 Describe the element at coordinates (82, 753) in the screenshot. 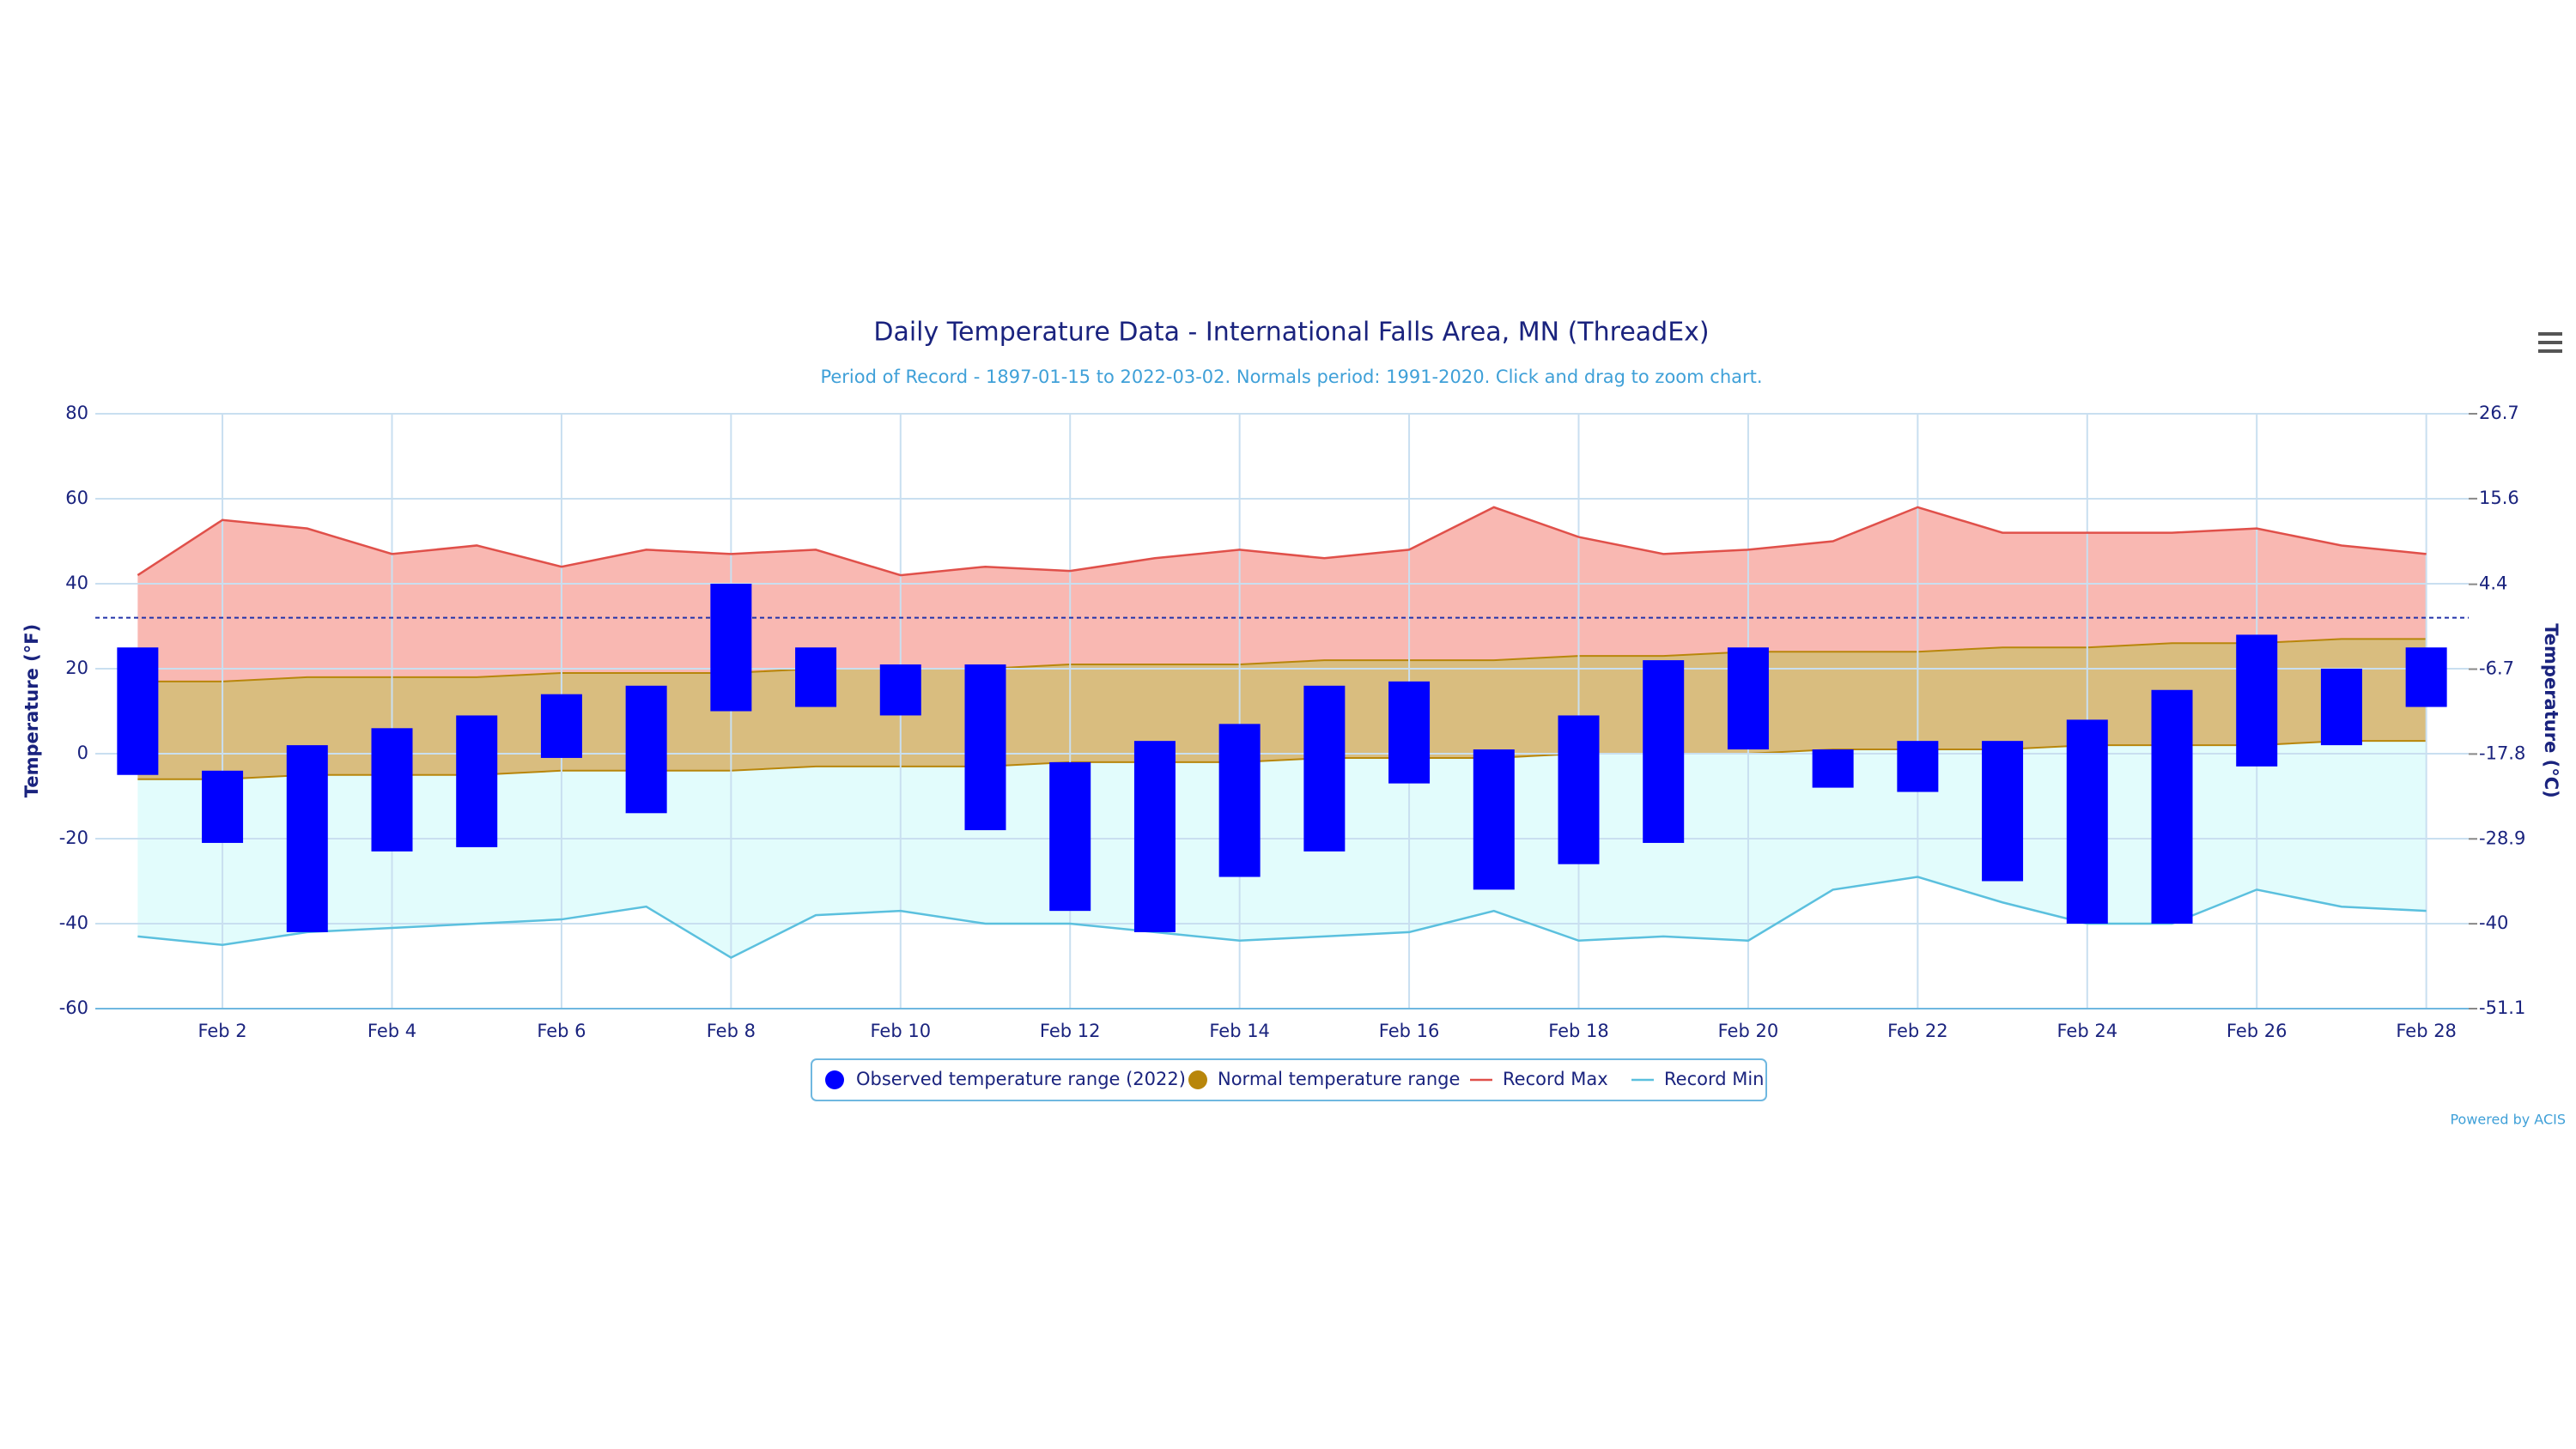

I see `y-tick-label: 0` at that location.